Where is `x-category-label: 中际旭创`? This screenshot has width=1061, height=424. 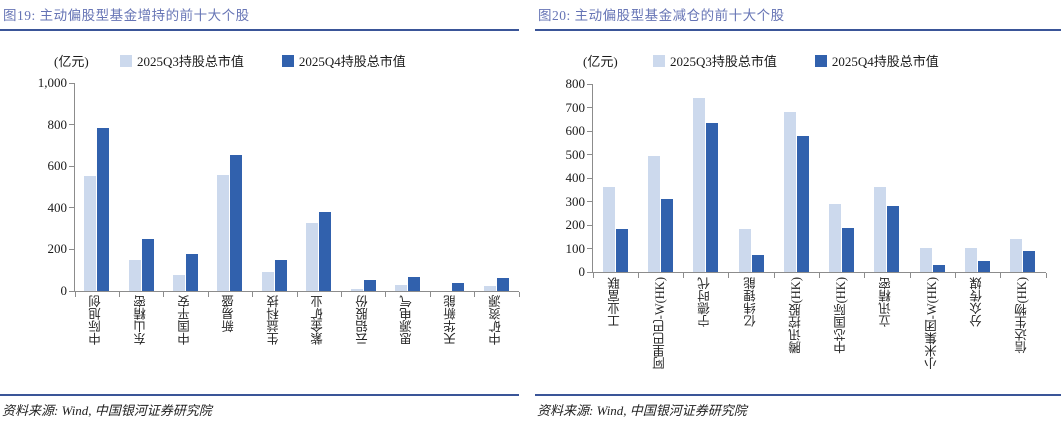 x-category-label: 中际旭创 is located at coordinates (96, 320).